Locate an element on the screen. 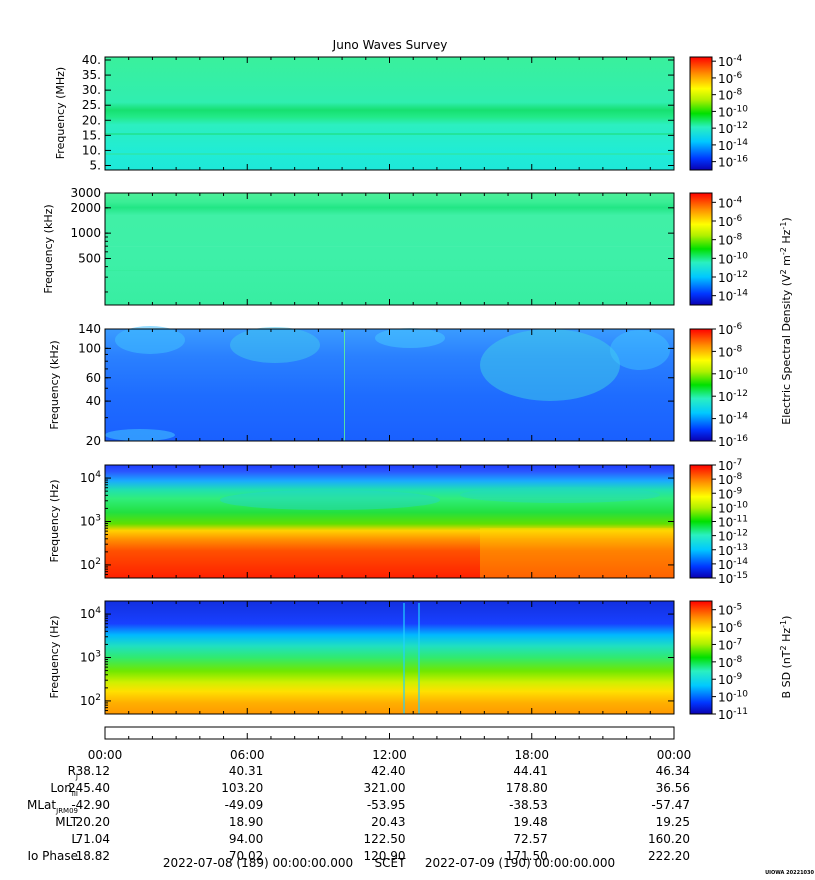  ephemeris-value: 120.90 is located at coordinates (385, 856).